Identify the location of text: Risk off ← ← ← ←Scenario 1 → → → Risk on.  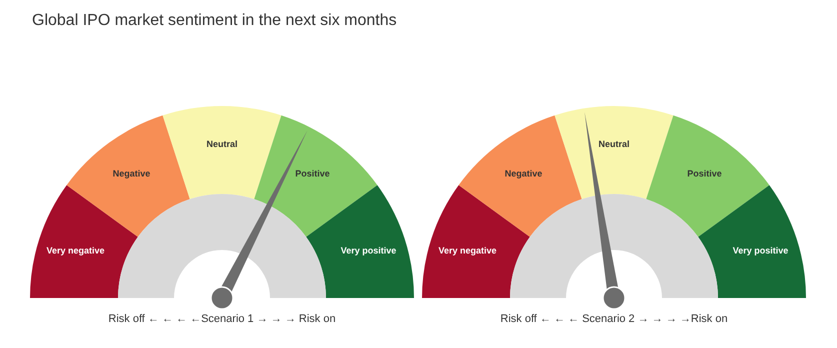
(222, 319).